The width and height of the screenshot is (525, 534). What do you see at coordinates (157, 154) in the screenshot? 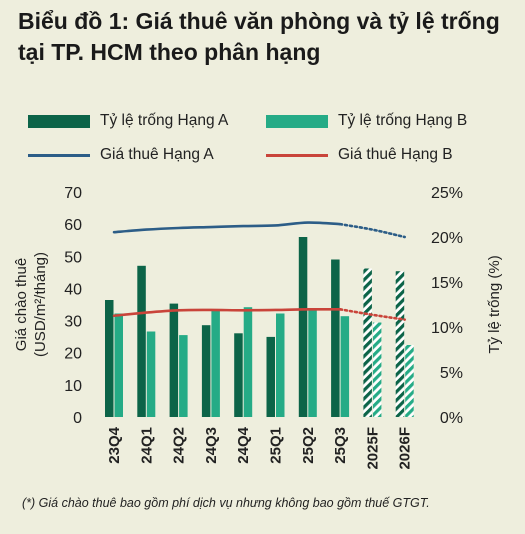
I see `legend-label-rent-a: Giá thuê Hạng A` at bounding box center [157, 154].